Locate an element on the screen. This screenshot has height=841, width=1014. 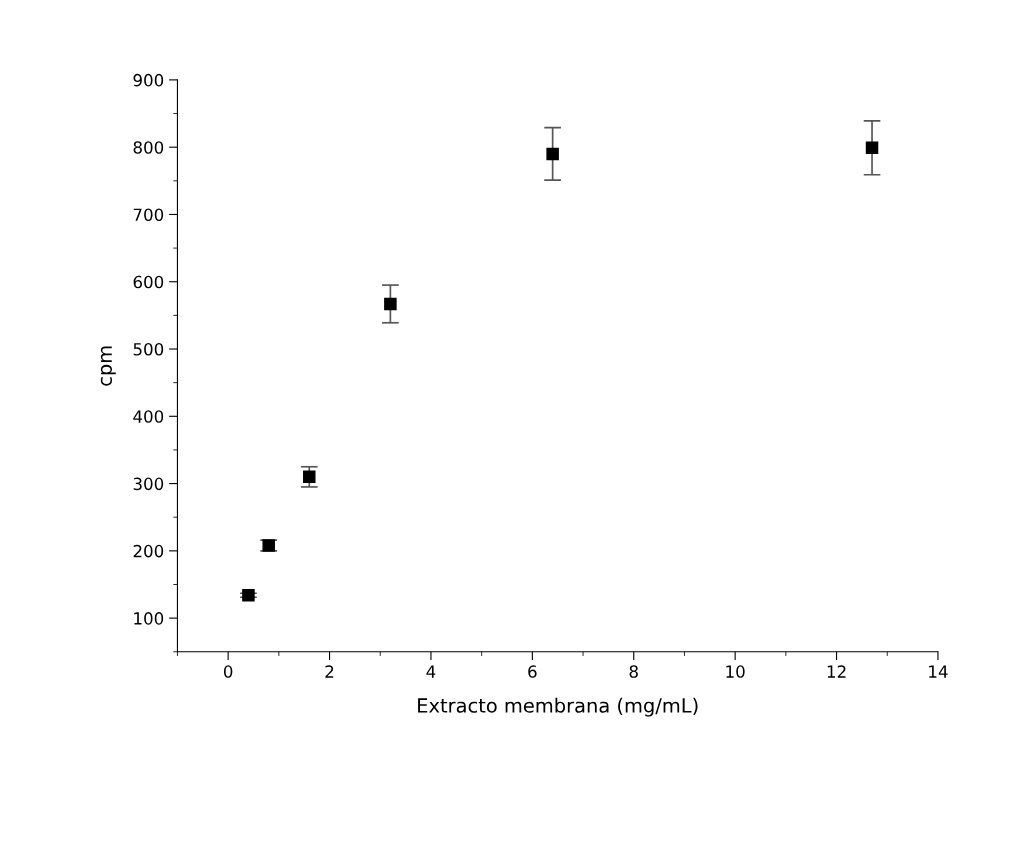
x-tick-label: 0 is located at coordinates (228, 671).